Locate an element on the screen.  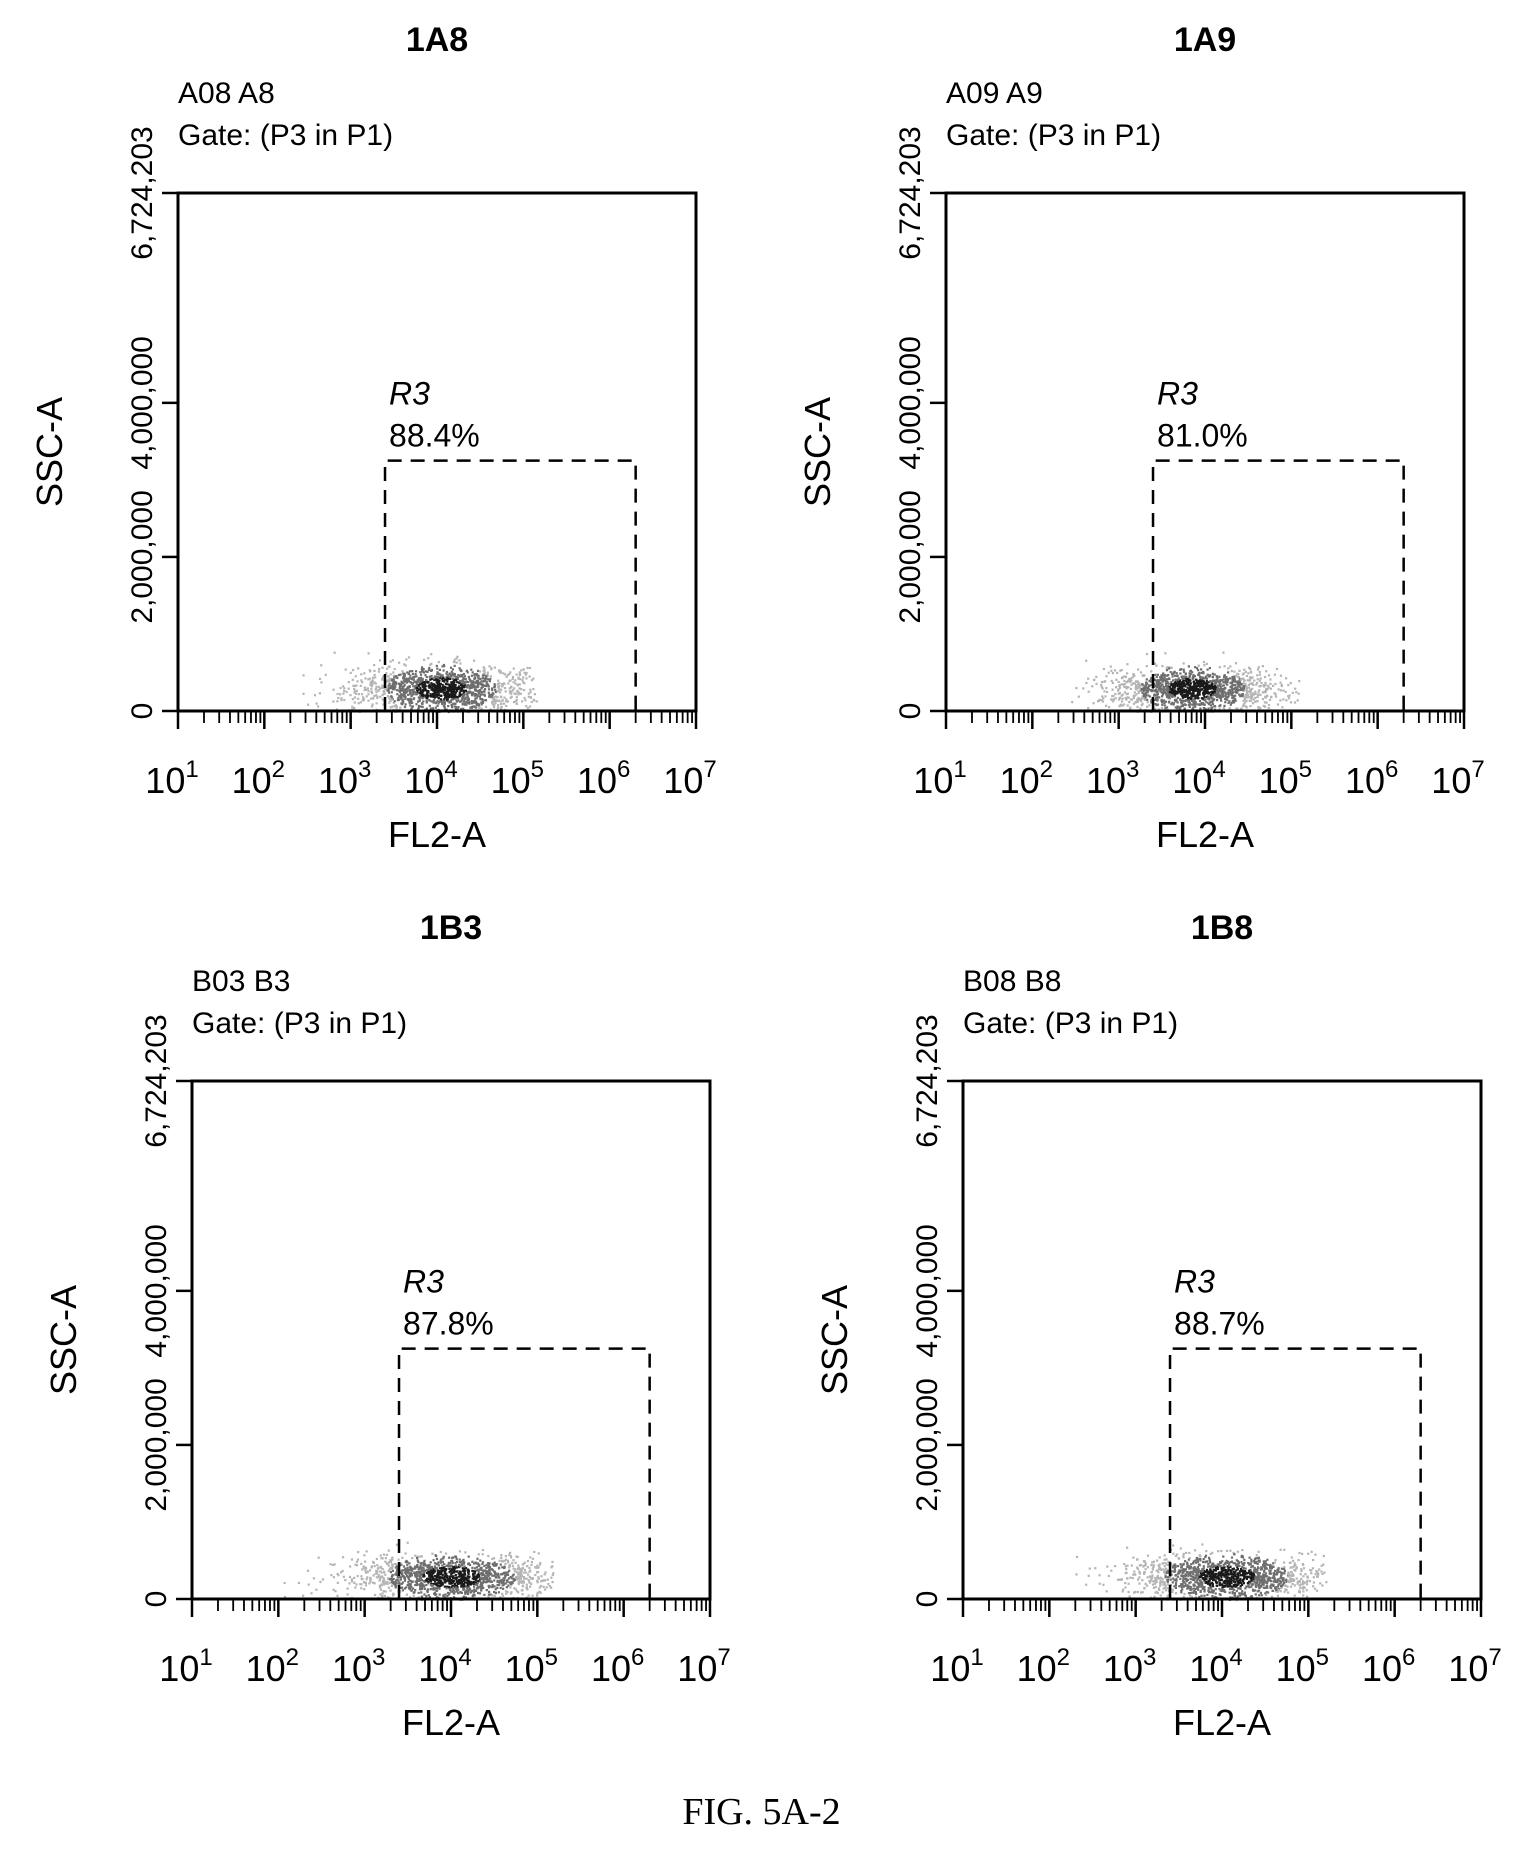
y-tick-label: 2,000,000 is located at coordinates (910, 556).